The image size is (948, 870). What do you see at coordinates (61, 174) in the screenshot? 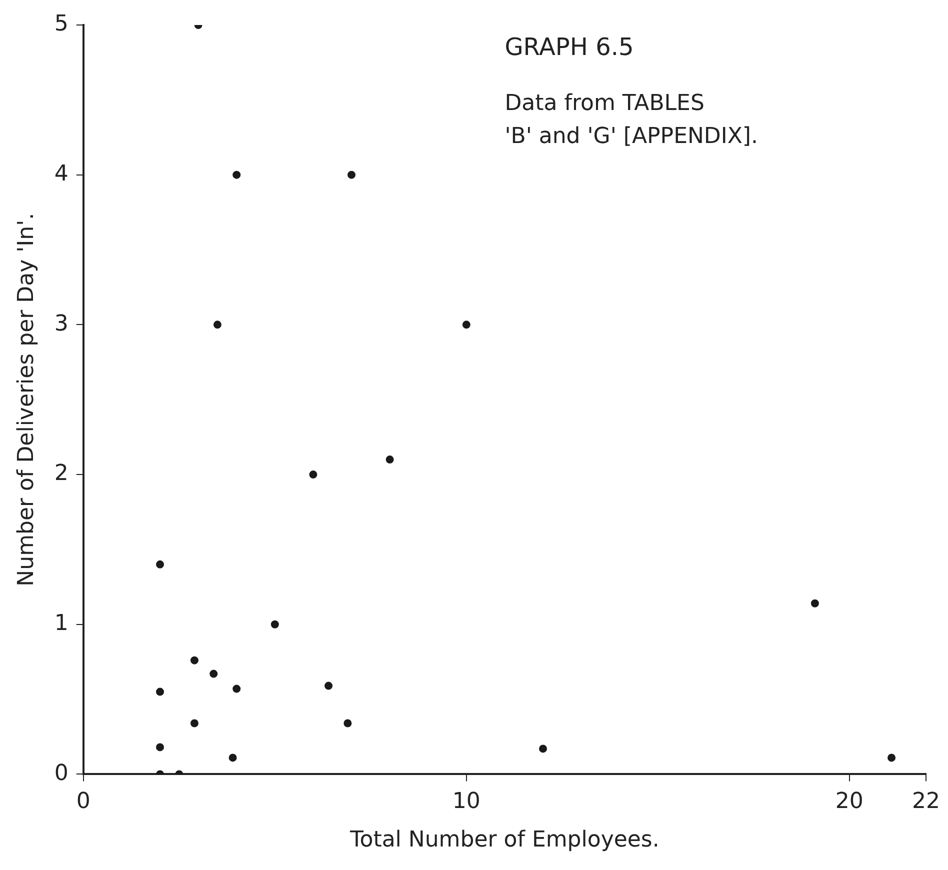
I see `y-tick-label: 4` at bounding box center [61, 174].